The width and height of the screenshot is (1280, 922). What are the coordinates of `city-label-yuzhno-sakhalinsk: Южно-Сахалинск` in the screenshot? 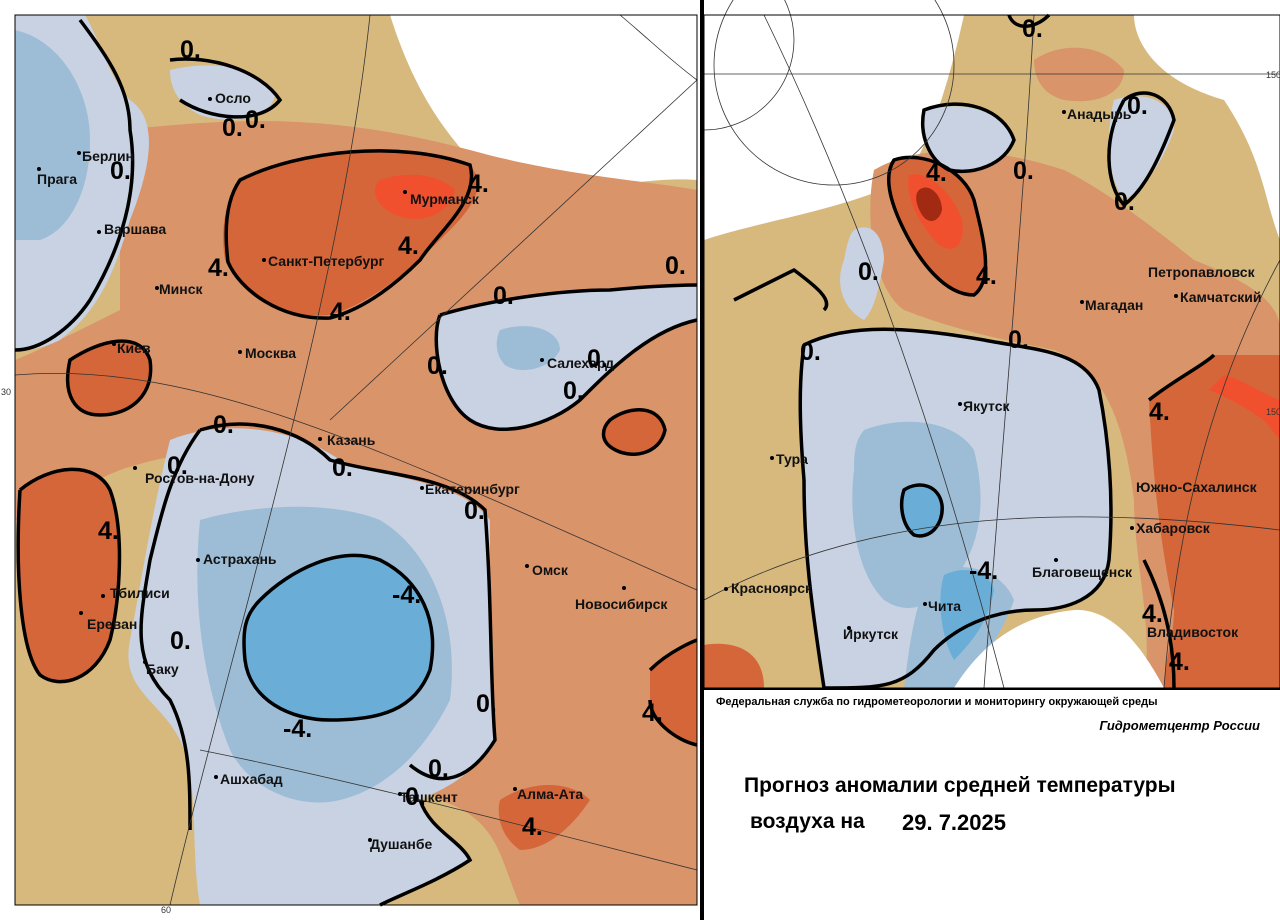 It's located at (1196, 487).